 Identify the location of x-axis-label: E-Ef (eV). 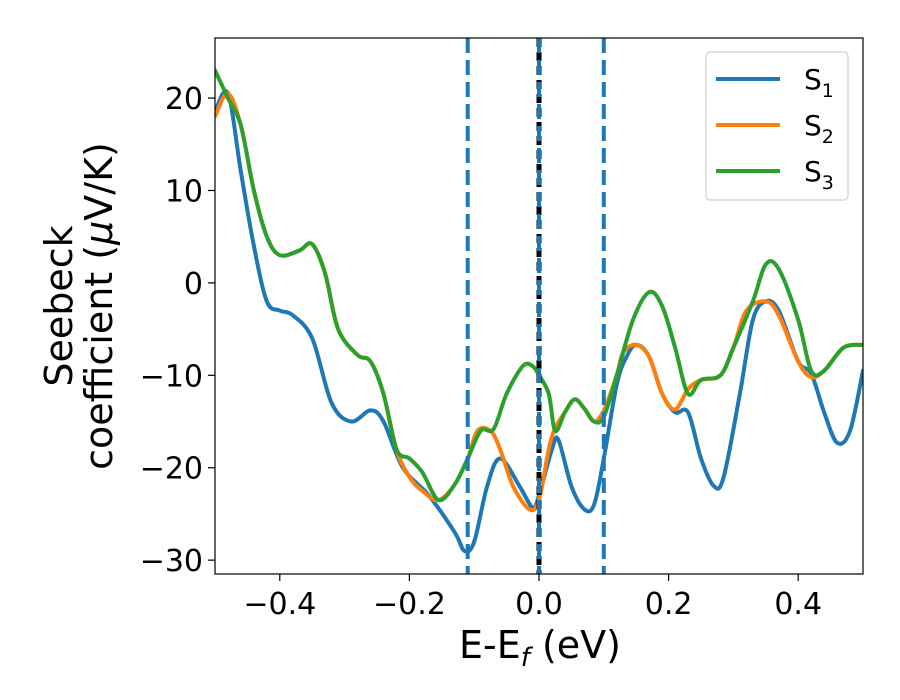
(540, 648).